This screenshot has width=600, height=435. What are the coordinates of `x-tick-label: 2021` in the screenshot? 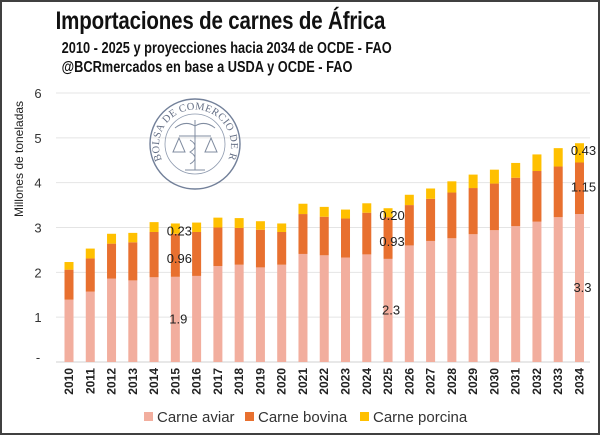 It's located at (303, 381).